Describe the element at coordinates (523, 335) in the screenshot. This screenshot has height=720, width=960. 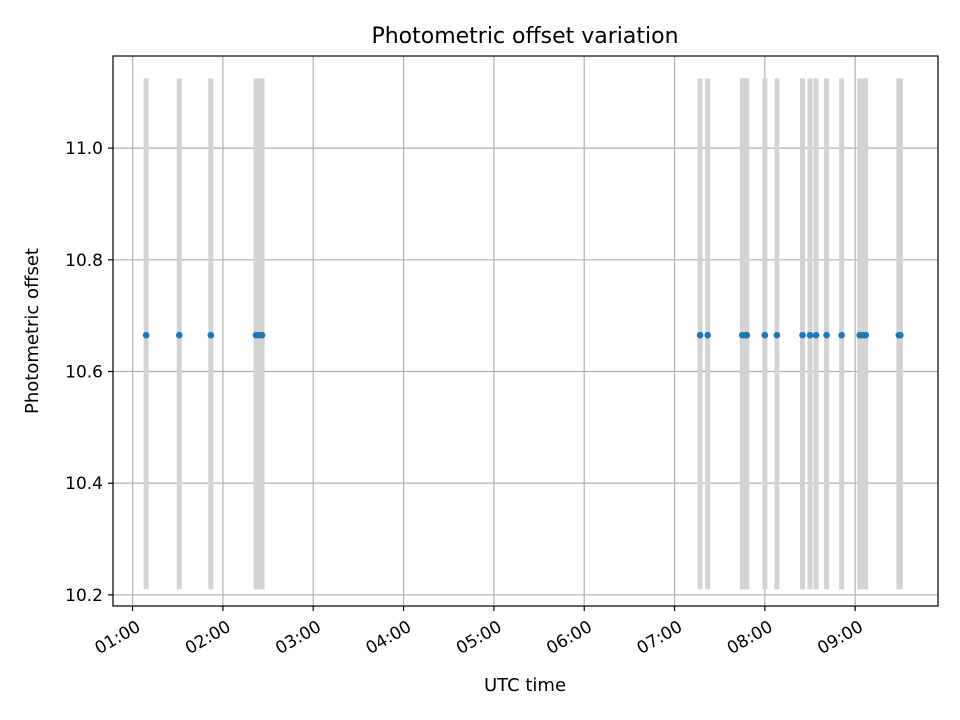
I see `point-layer` at that location.